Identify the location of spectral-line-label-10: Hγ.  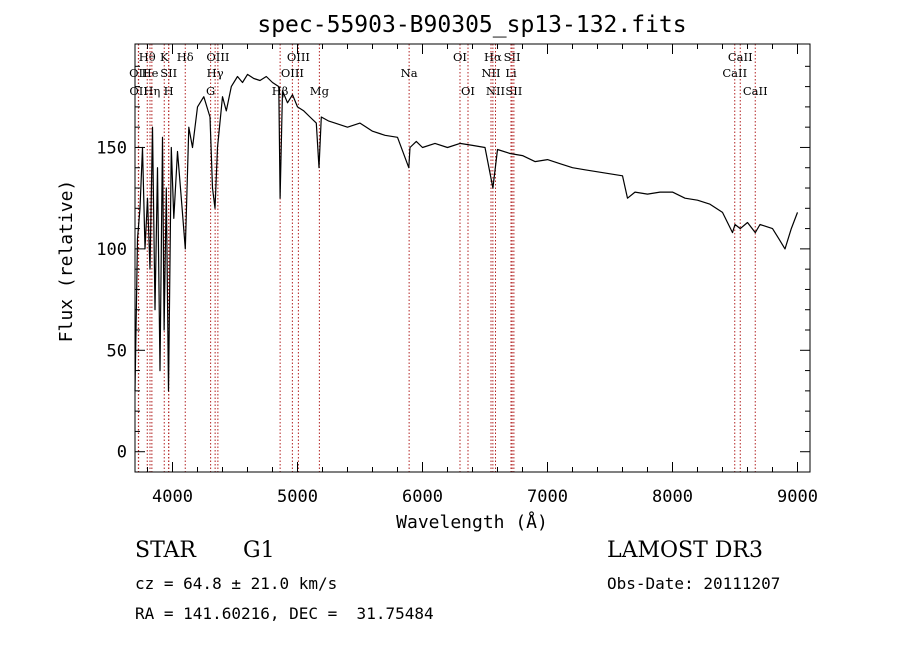
(215, 73).